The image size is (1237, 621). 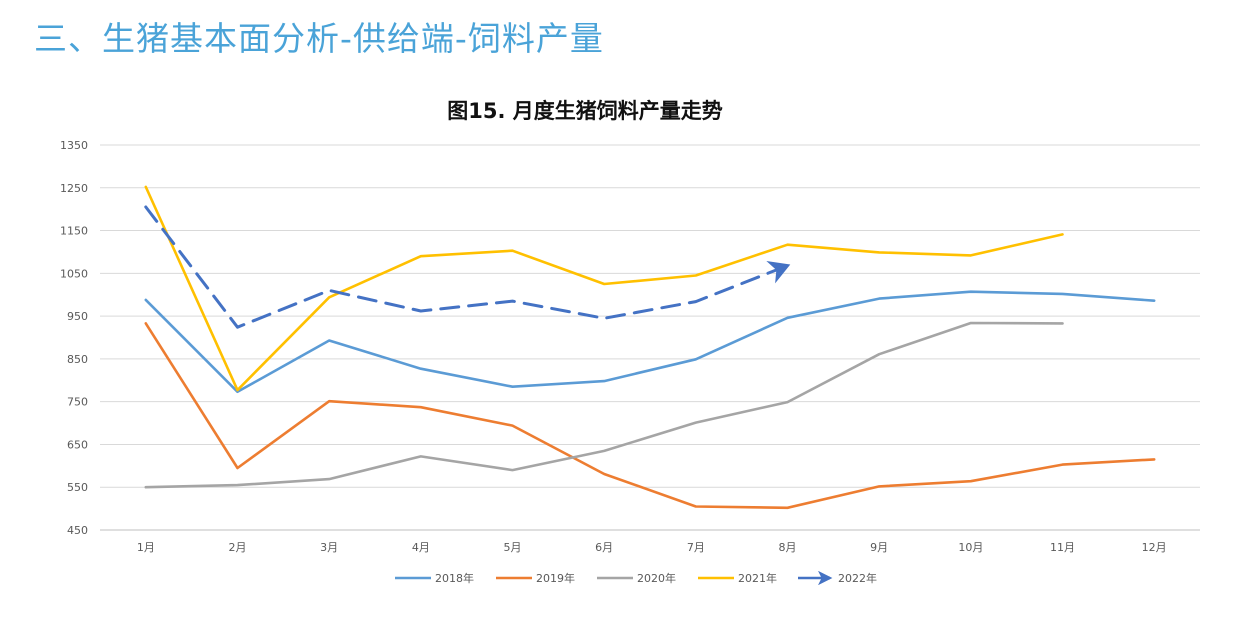 What do you see at coordinates (74, 145) in the screenshot?
I see `y-tick-label: 1350` at bounding box center [74, 145].